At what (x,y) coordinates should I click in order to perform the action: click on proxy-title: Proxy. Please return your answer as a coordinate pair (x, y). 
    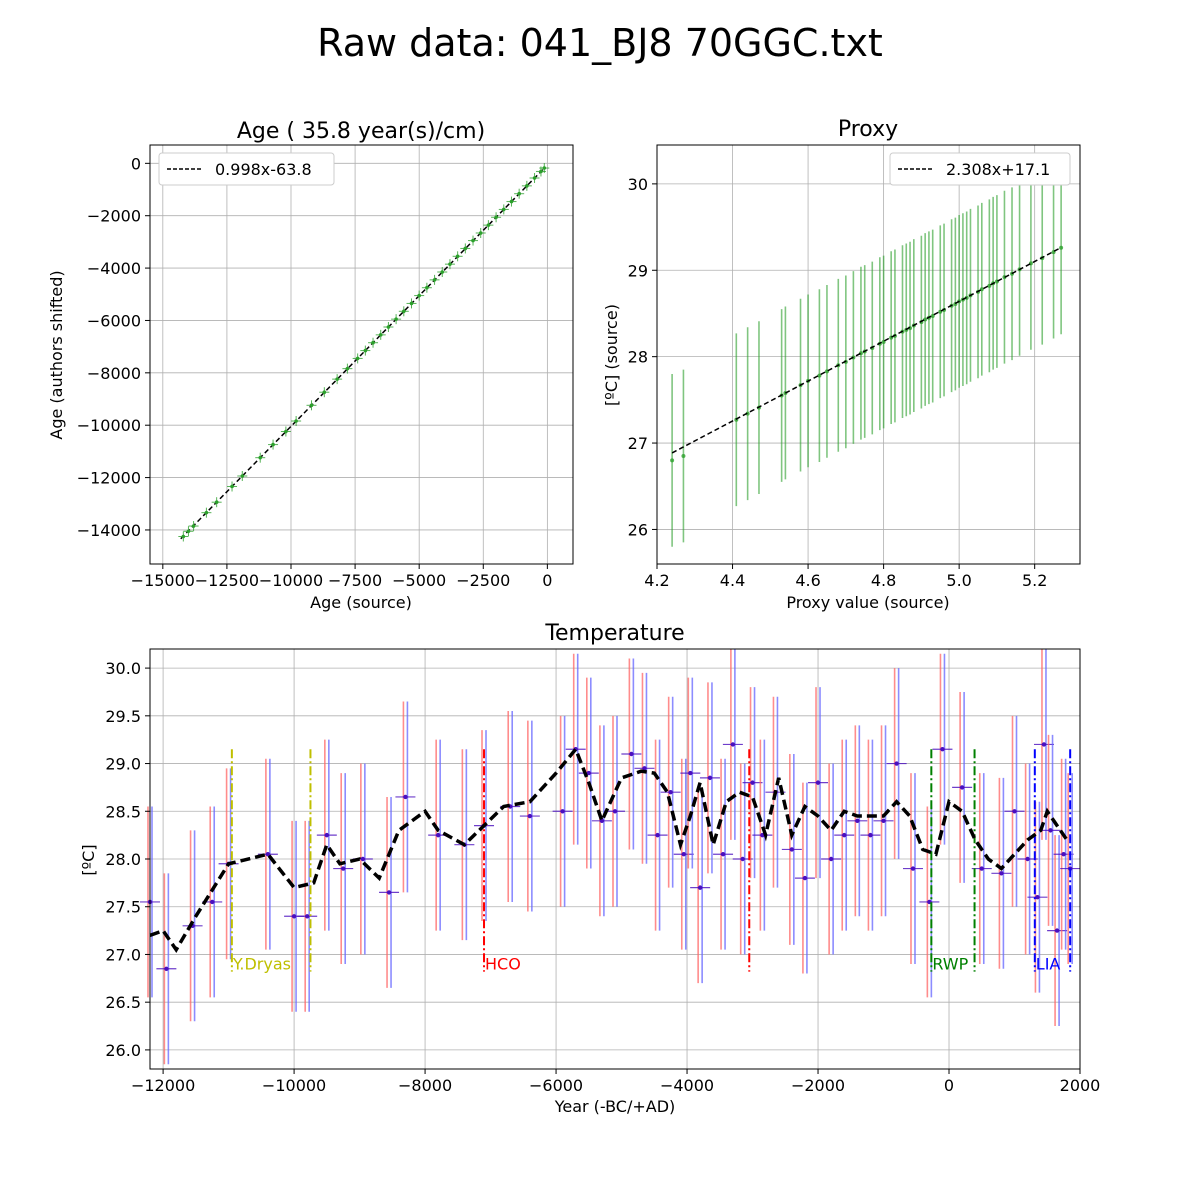
    Looking at the image, I should click on (868, 129).